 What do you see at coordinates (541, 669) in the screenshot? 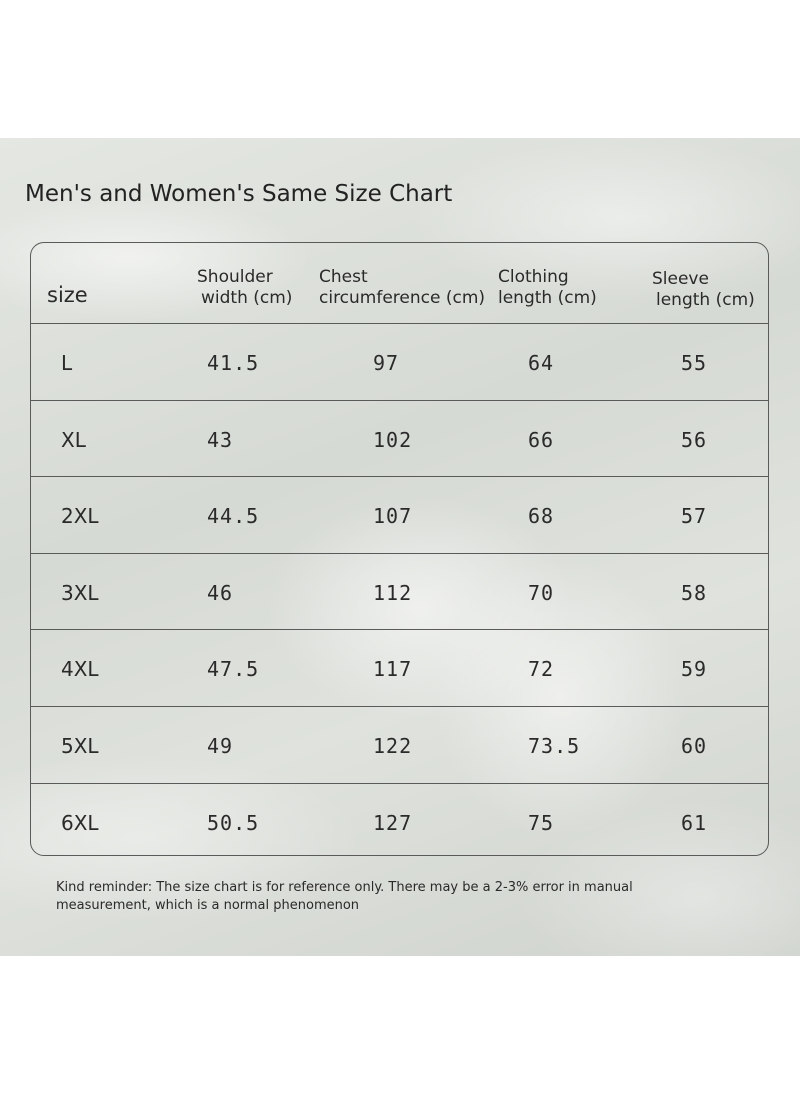
I see `cell-clothing-length: 72` at bounding box center [541, 669].